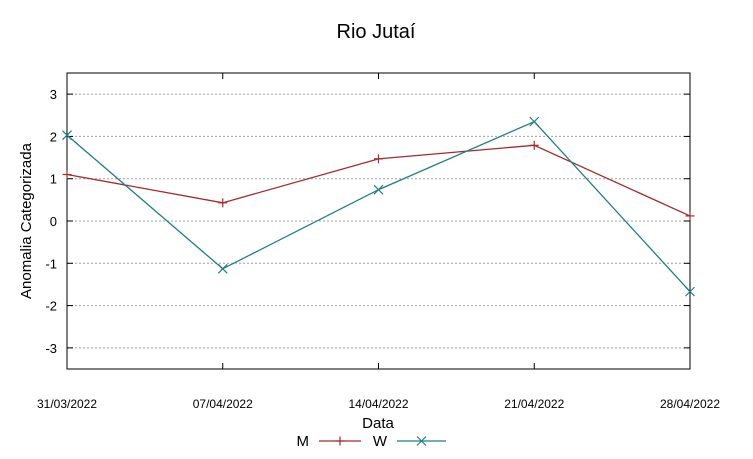  I want to click on y-axis-label: Anomalia Categorizada, so click(26, 220).